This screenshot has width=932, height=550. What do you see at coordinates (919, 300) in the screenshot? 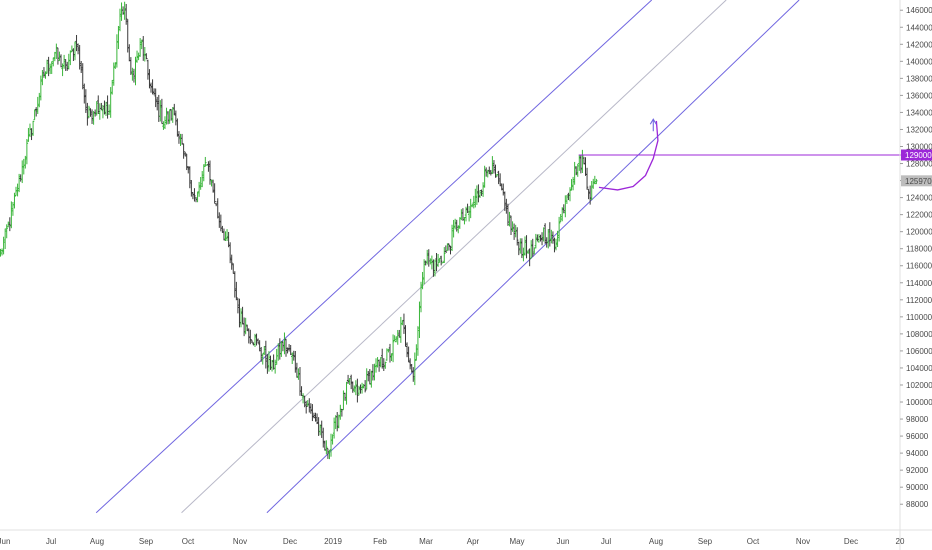
I see `price-tick-label: 112000` at bounding box center [919, 300].